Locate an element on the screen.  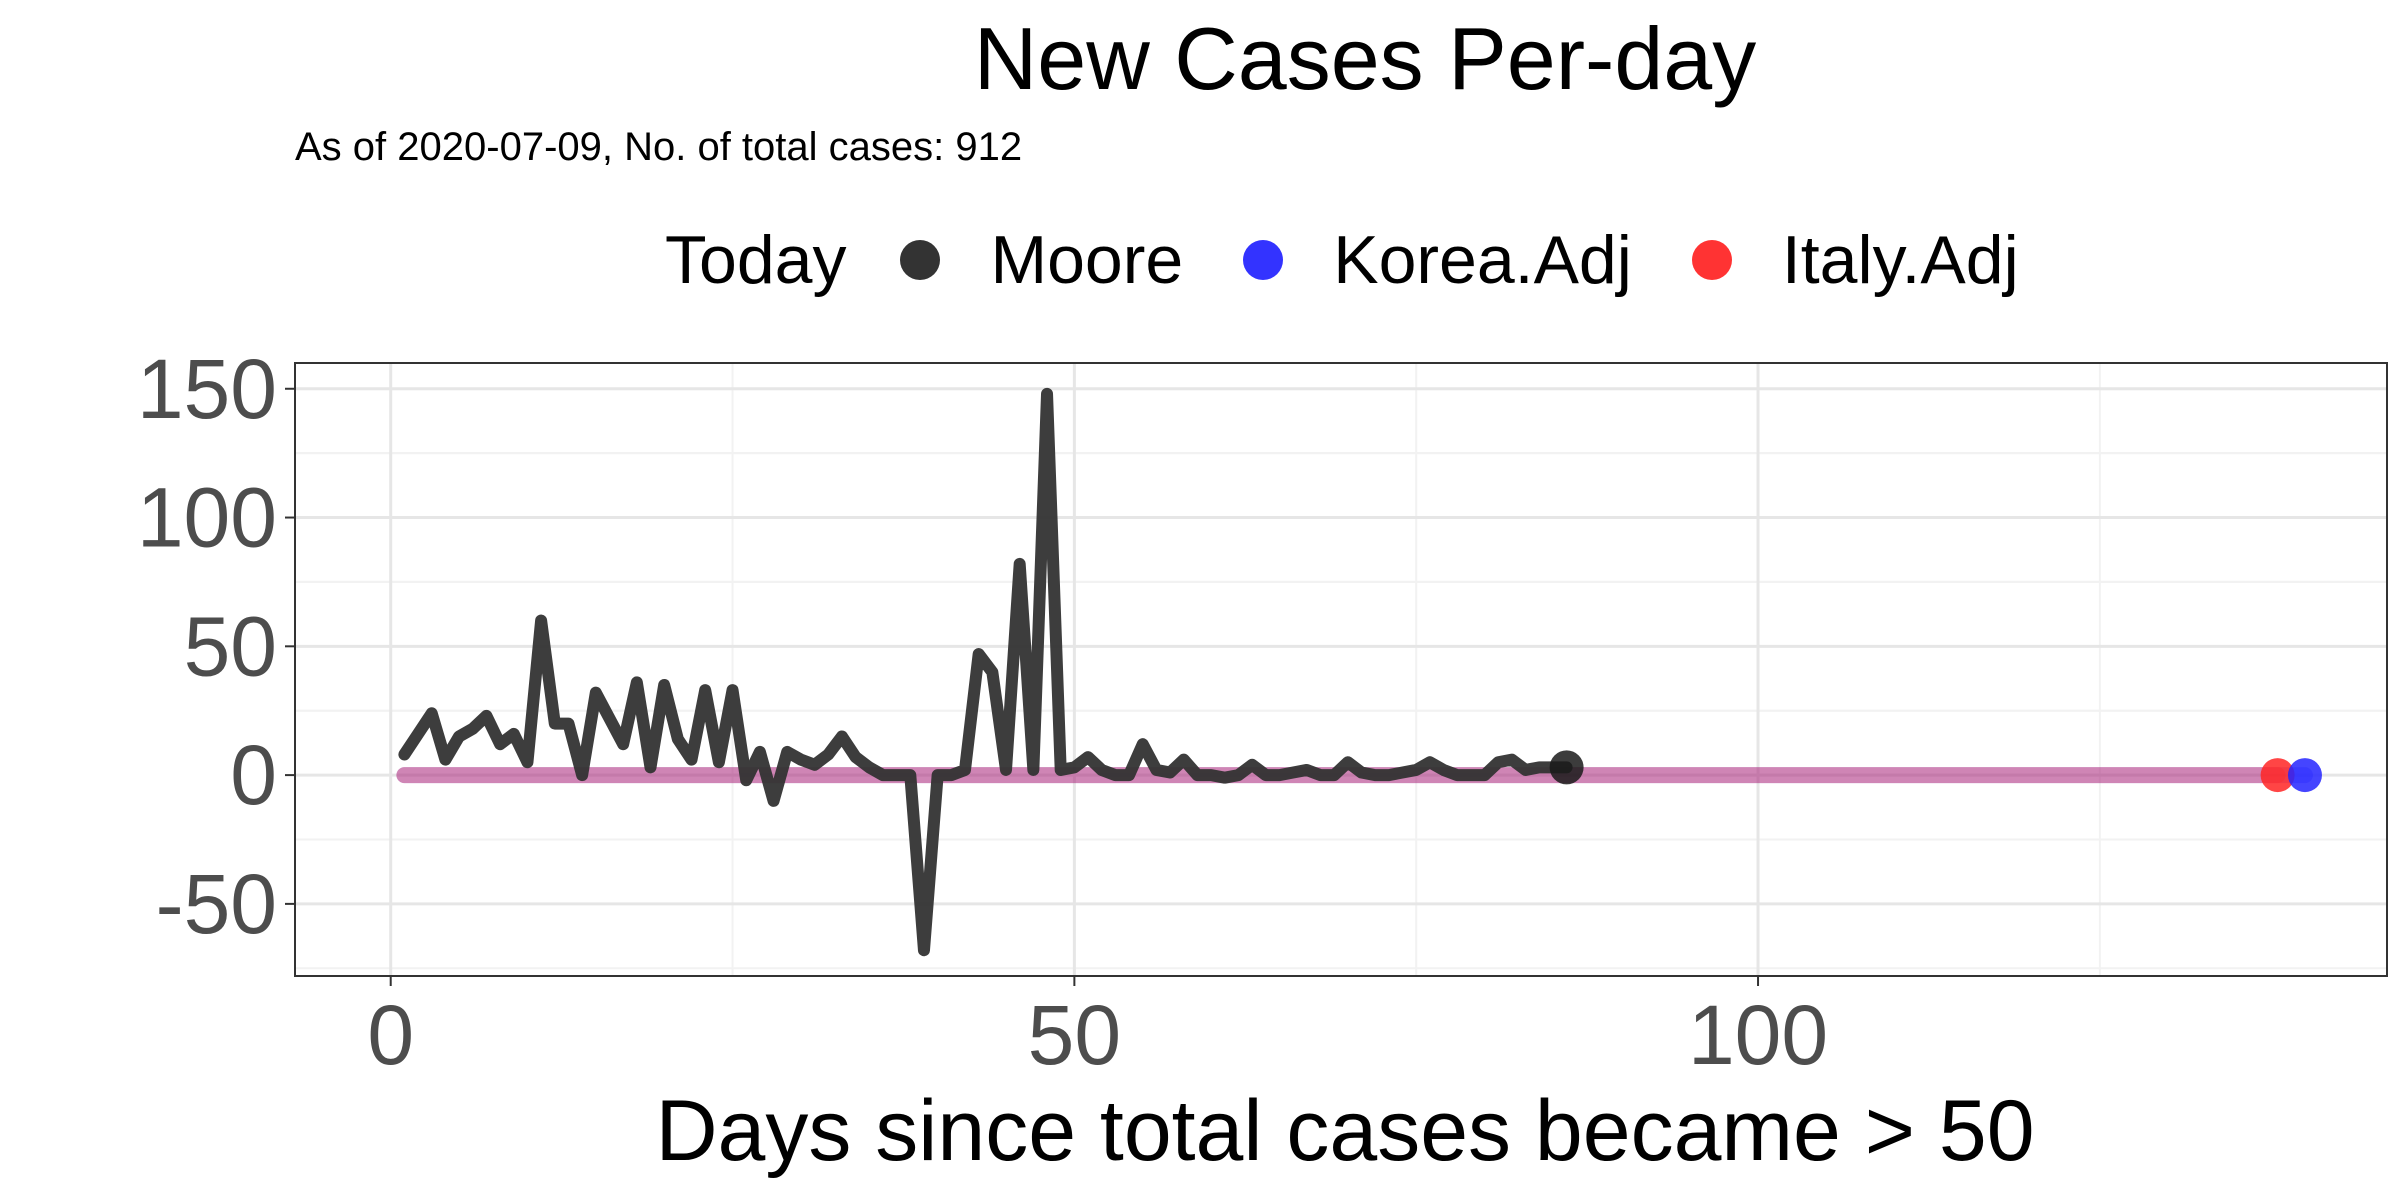
legend-item-moore: Moore is located at coordinates (1041, 260).